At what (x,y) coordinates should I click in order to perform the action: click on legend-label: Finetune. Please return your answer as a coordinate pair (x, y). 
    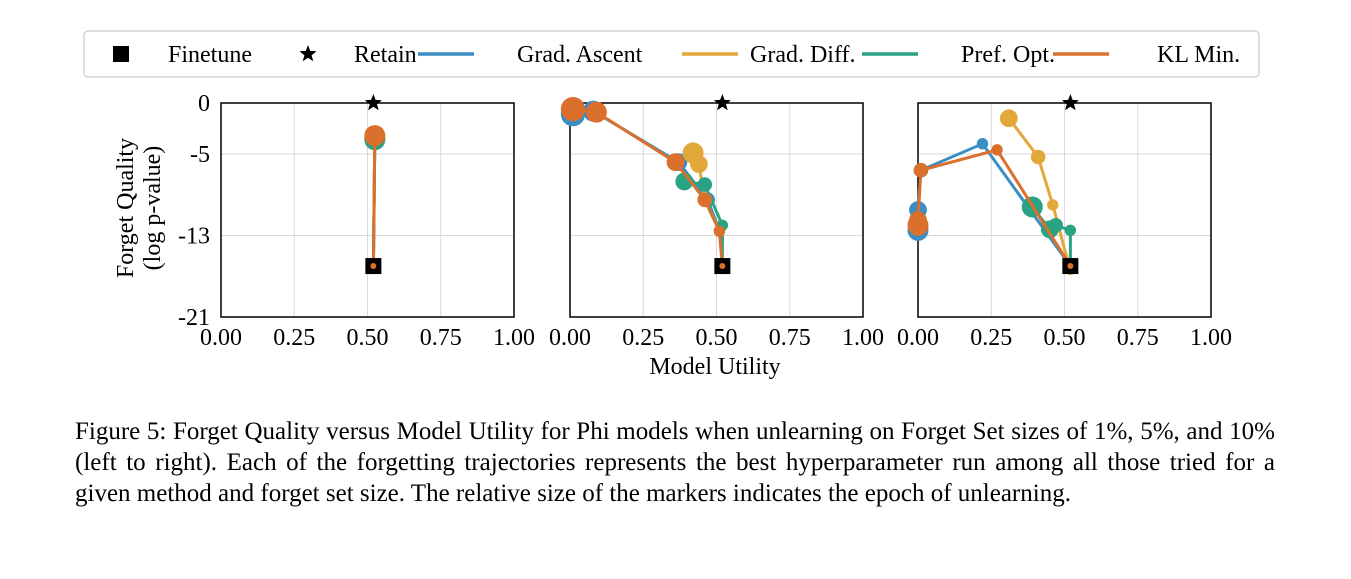
    Looking at the image, I should click on (210, 55).